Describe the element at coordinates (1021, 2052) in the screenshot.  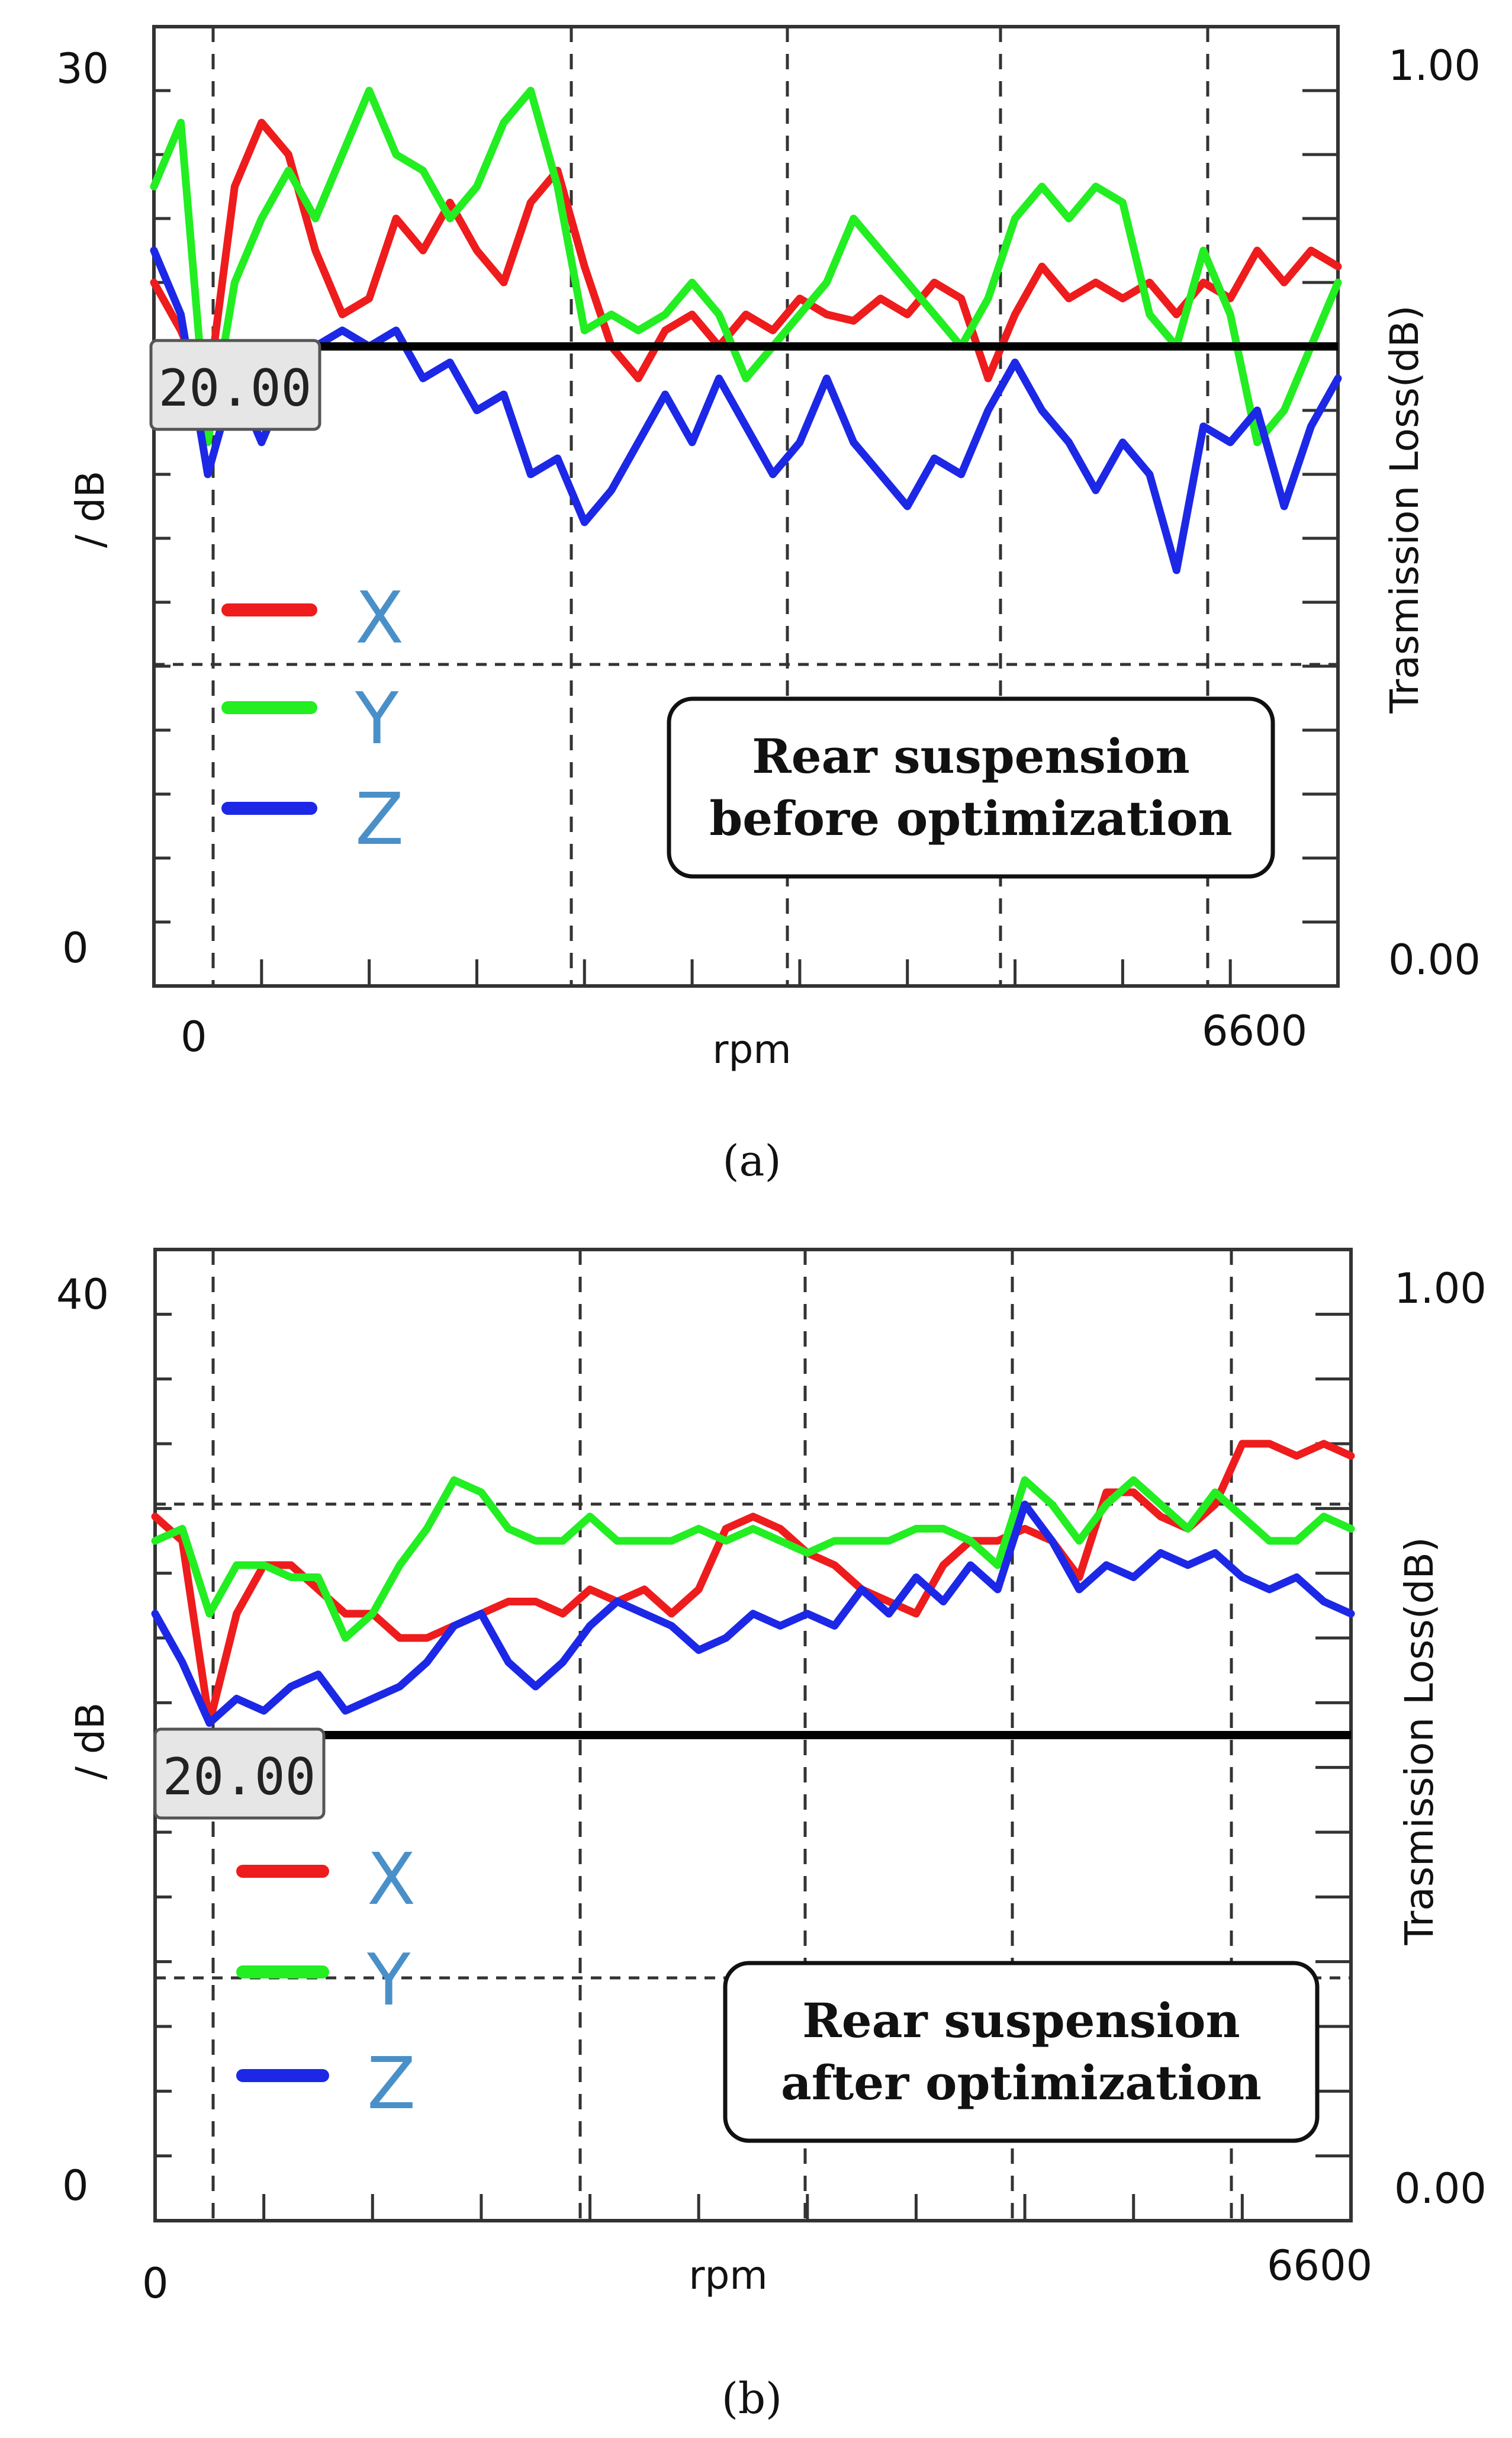
I see `annotation-box: Rear suspension after optimization` at that location.